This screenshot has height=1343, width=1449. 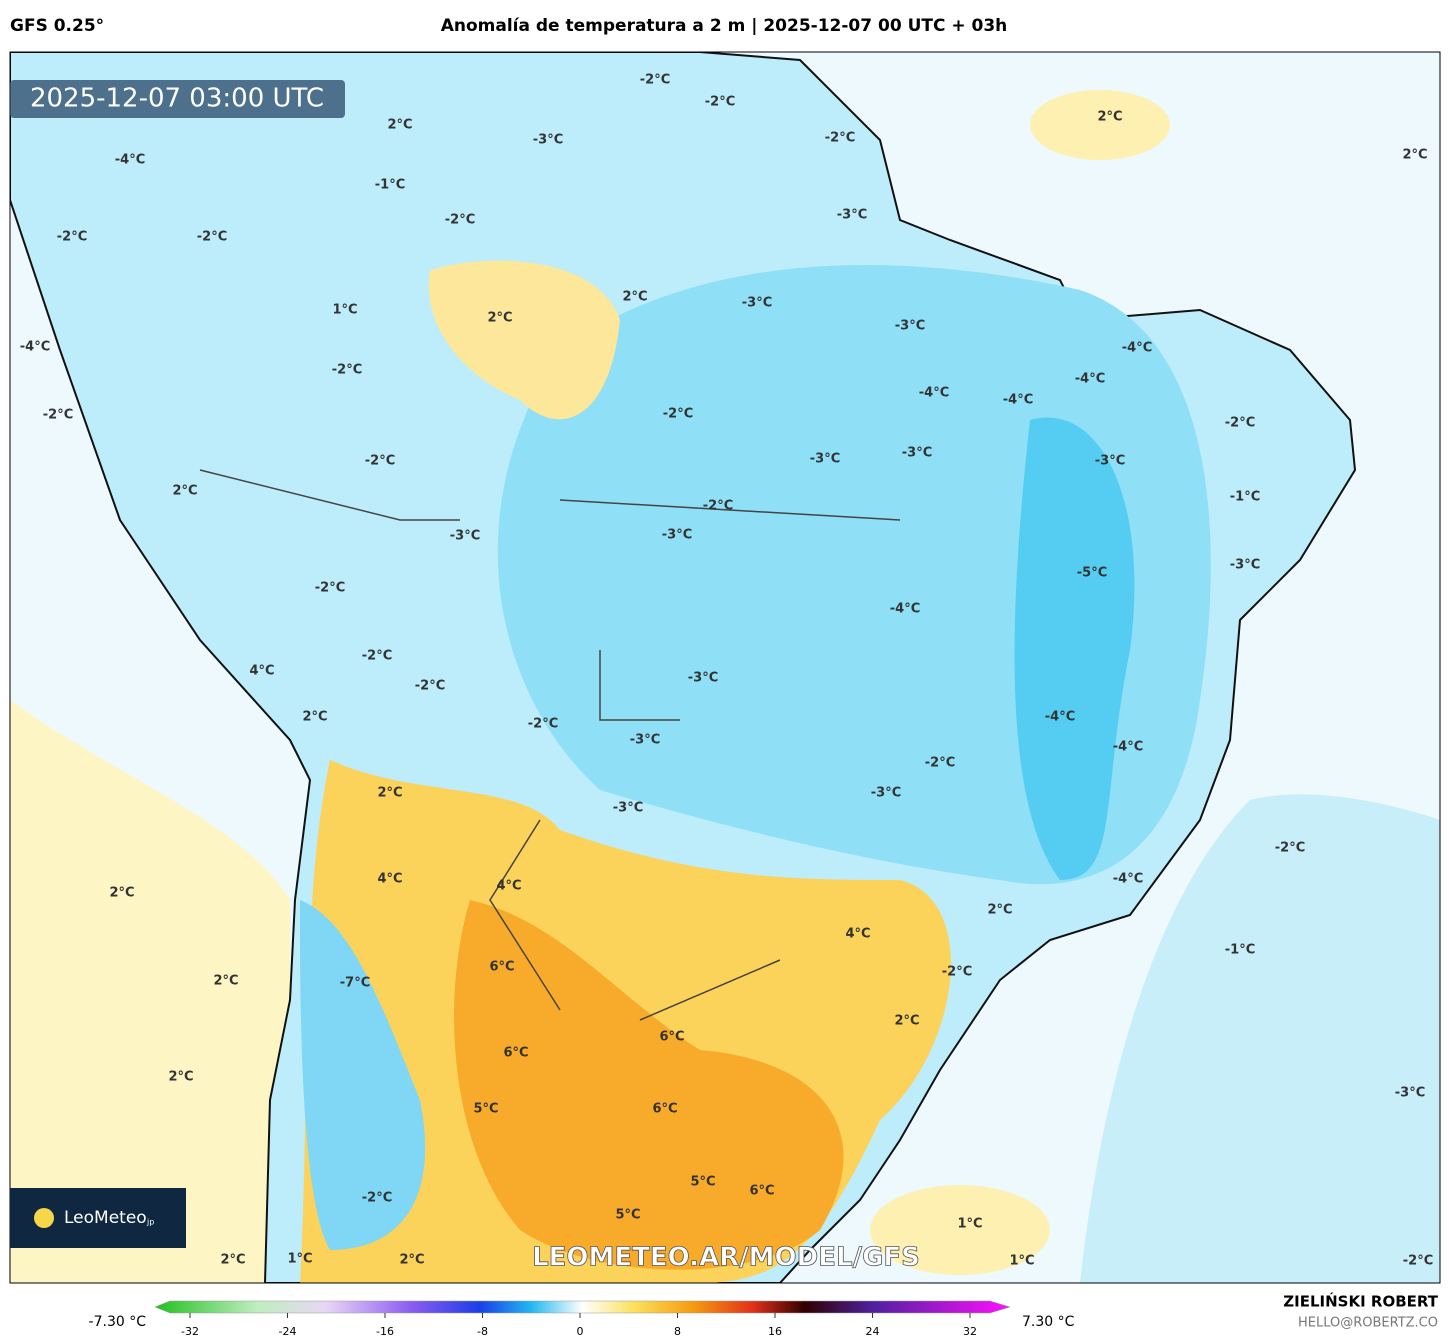 I want to click on colorbar-tick-label: 8, so click(x=677, y=1331).